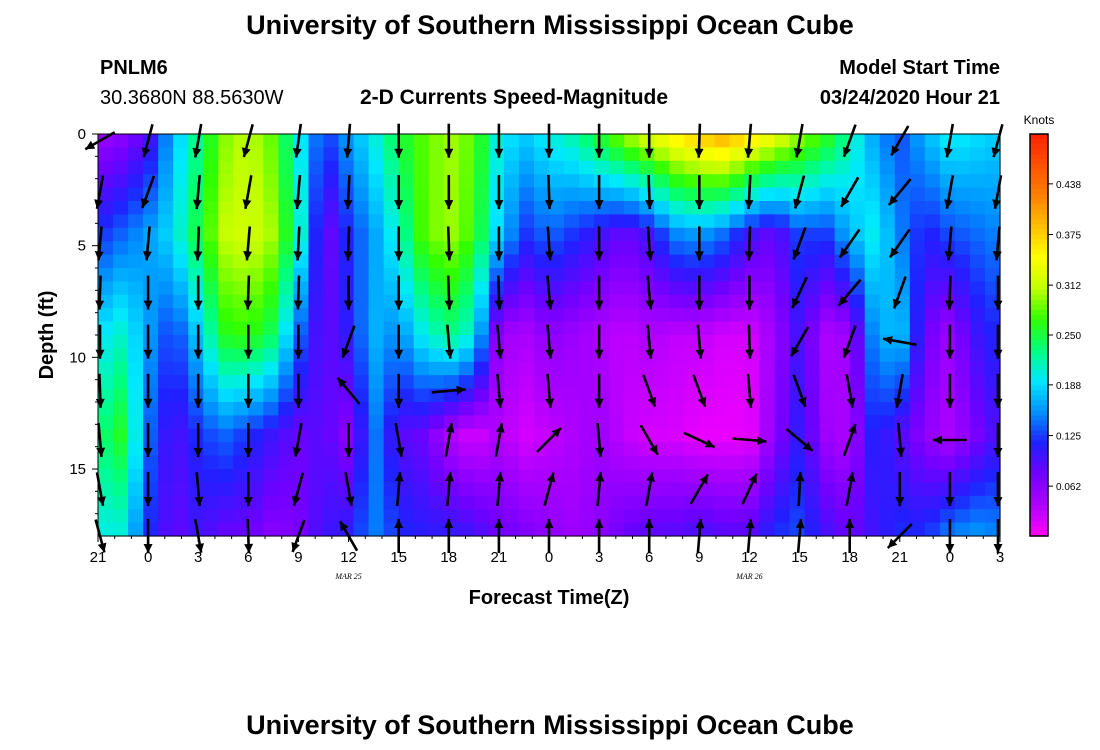 The width and height of the screenshot is (1100, 750). I want to click on y-tick-label: 5, so click(82, 246).